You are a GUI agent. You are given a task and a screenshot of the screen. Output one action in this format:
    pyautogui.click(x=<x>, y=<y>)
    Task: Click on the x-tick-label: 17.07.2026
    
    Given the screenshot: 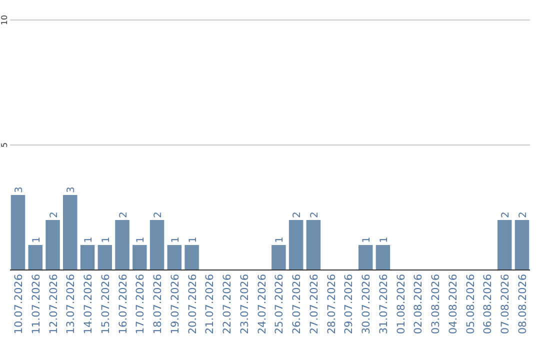 What is the action you would take?
    pyautogui.click(x=140, y=304)
    